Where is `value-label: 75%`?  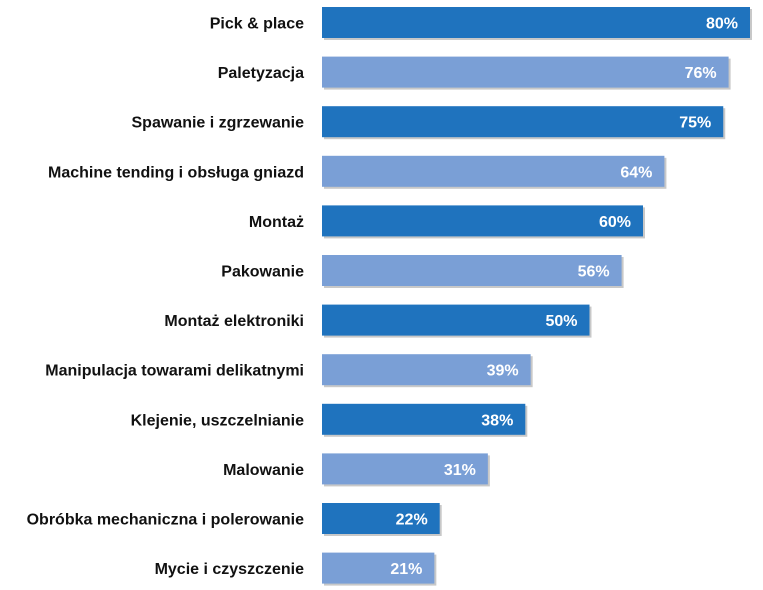
value-label: 75% is located at coordinates (695, 123).